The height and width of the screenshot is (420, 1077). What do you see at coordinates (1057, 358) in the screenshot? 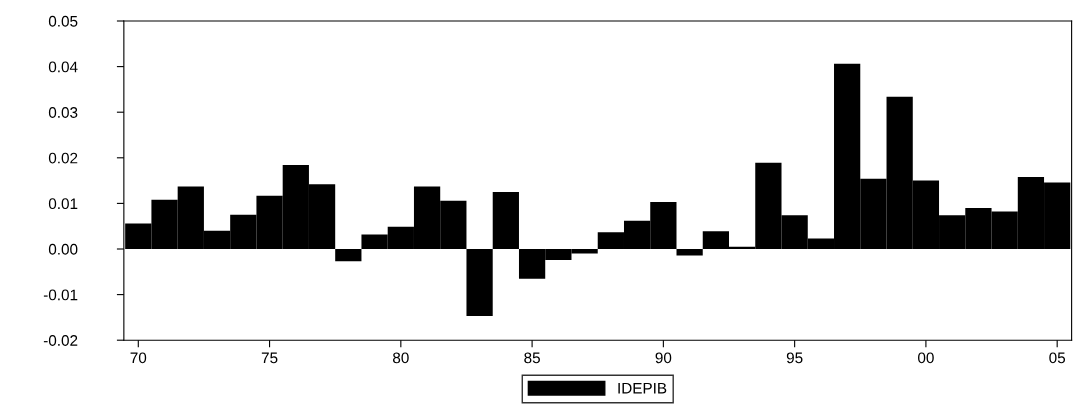
I see `x-tick-label: 05` at bounding box center [1057, 358].